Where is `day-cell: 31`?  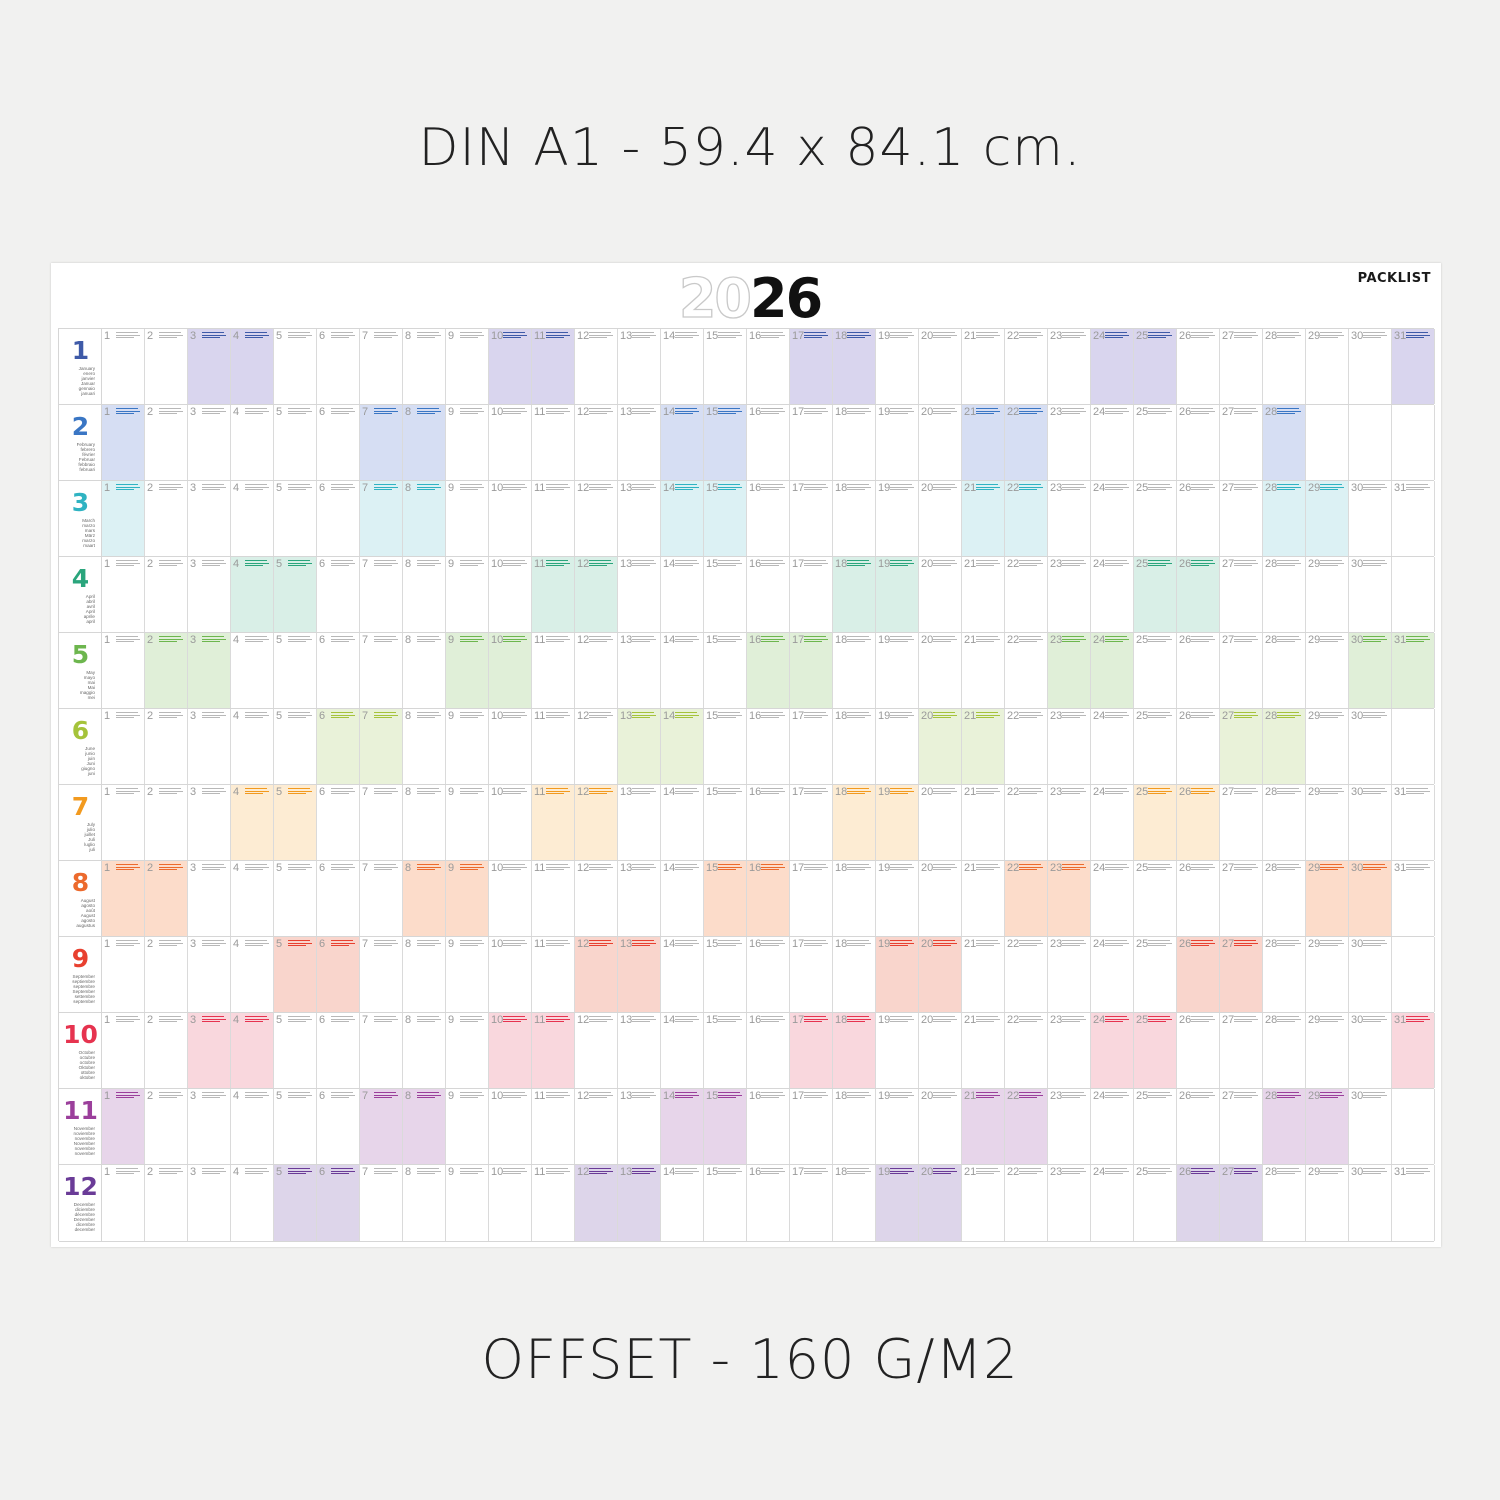 day-cell: 31 is located at coordinates (1413, 366).